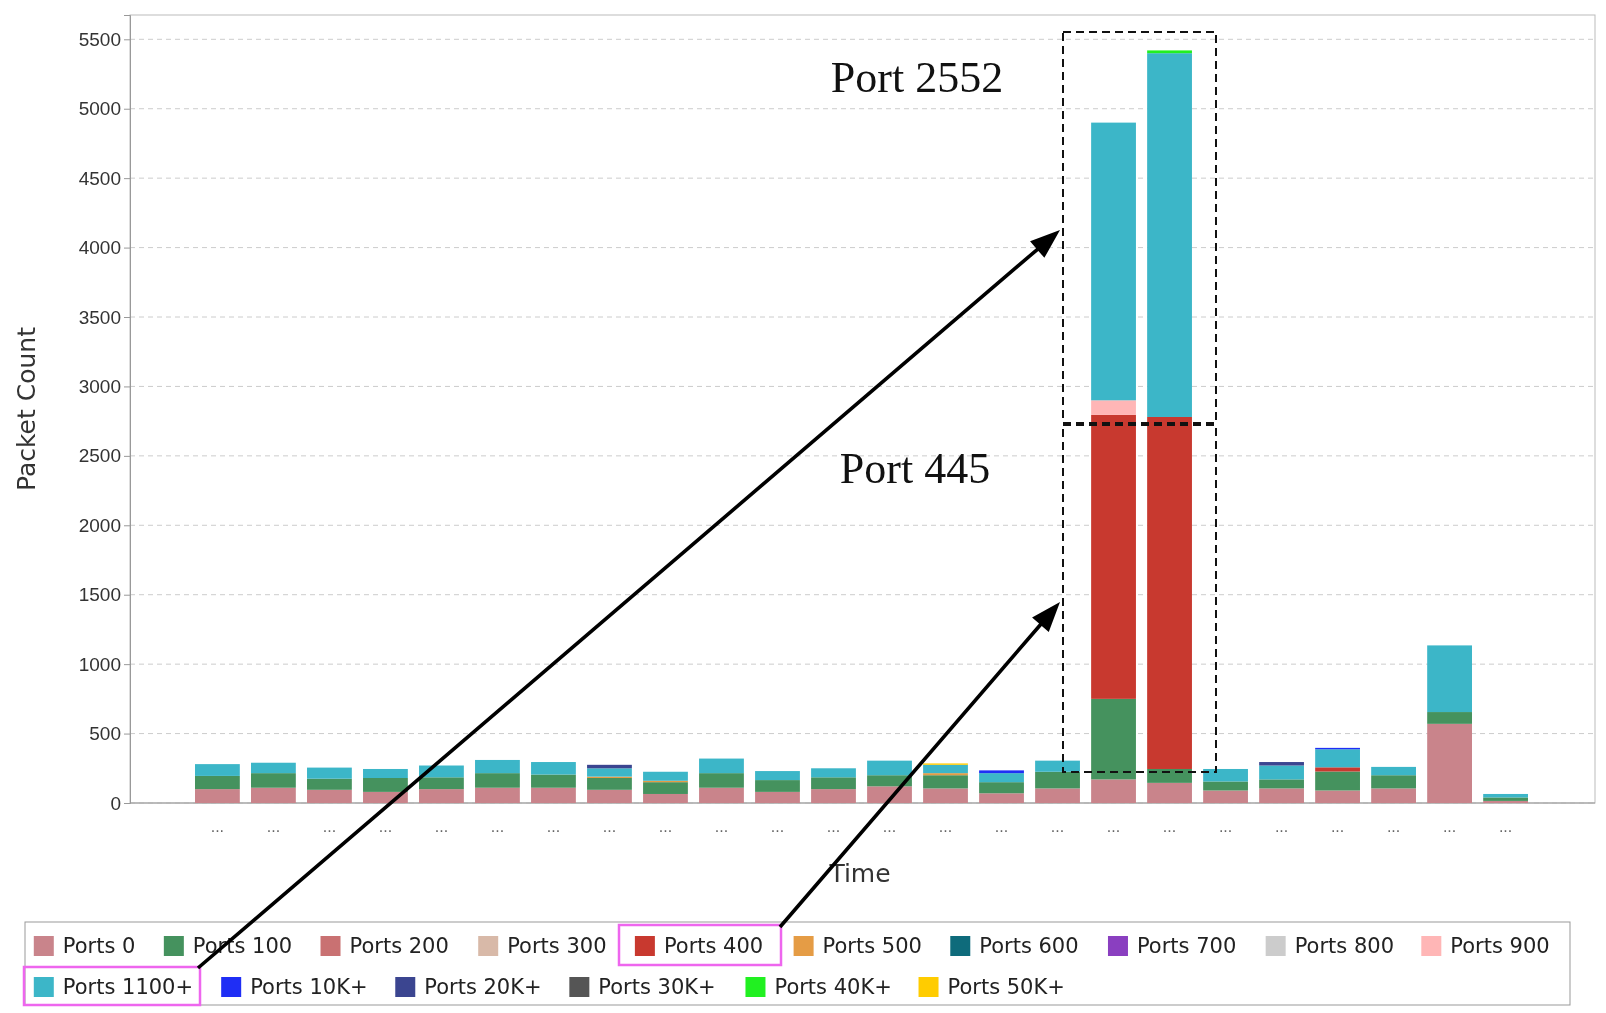 This screenshot has height=1013, width=1606. What do you see at coordinates (115, 803) in the screenshot?
I see `y-tick-label: 0` at bounding box center [115, 803].